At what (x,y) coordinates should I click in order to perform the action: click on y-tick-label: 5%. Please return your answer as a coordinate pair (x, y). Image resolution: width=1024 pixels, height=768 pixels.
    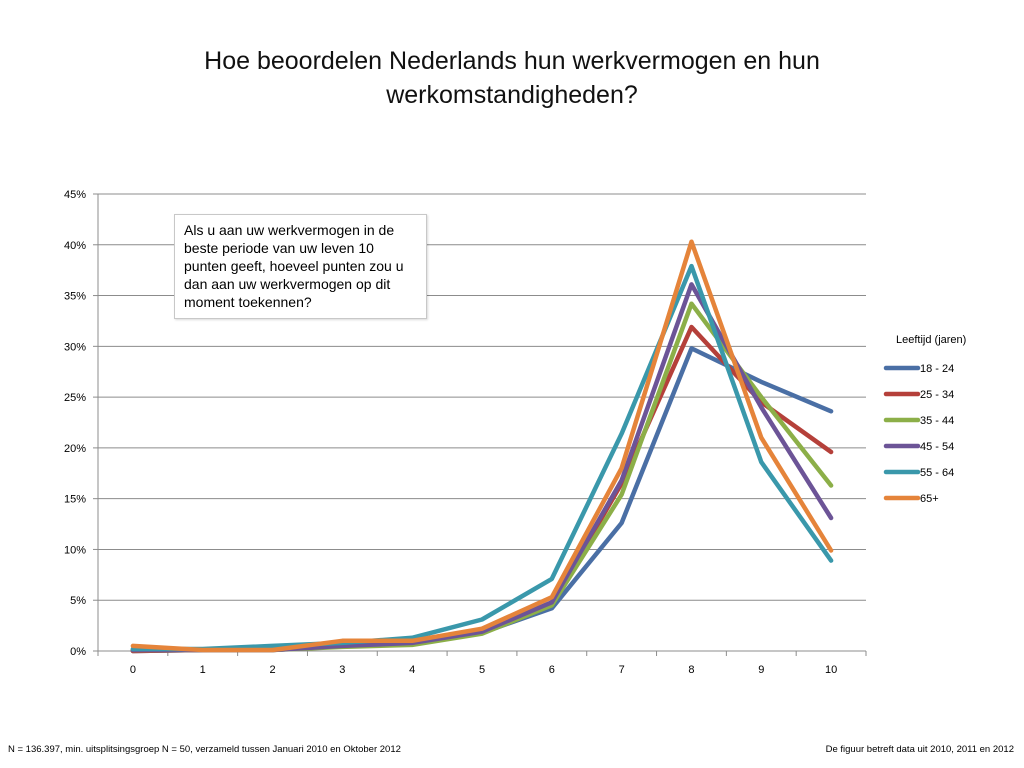
    Looking at the image, I should click on (78, 601).